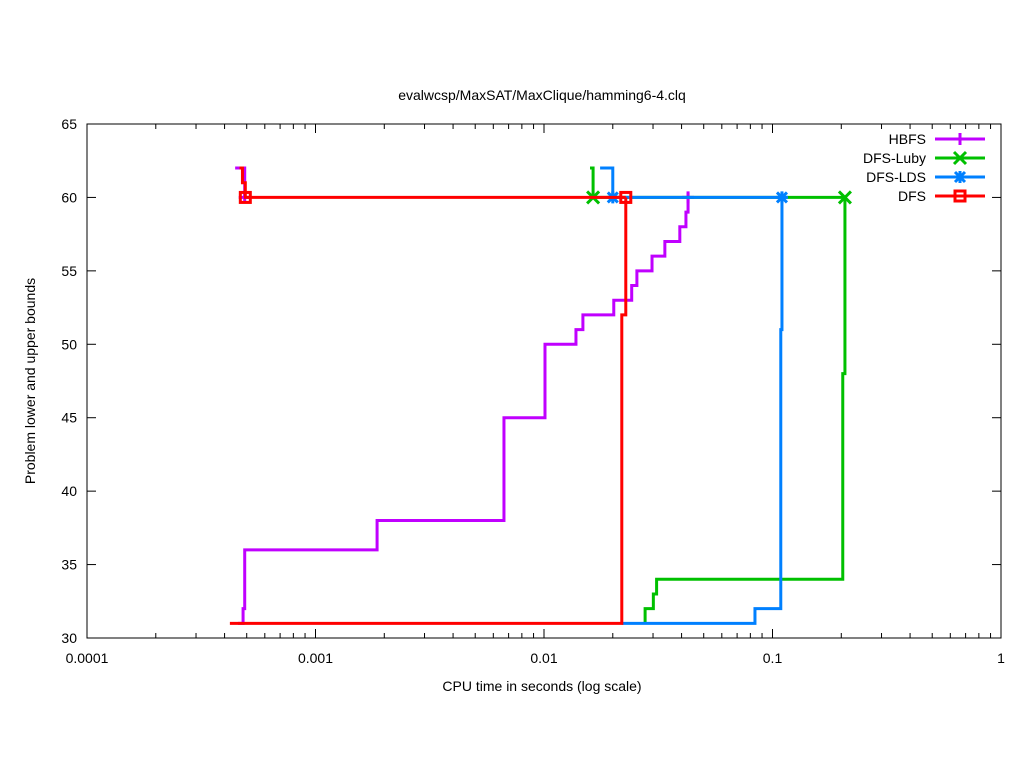  Describe the element at coordinates (69, 344) in the screenshot. I see `y-tick-label: 50` at that location.